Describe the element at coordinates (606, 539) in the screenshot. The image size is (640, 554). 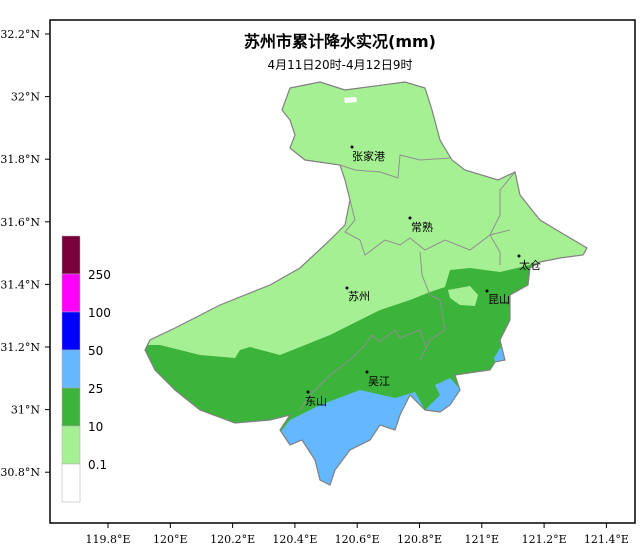
I see `x-tick-label: 121.4°E` at that location.